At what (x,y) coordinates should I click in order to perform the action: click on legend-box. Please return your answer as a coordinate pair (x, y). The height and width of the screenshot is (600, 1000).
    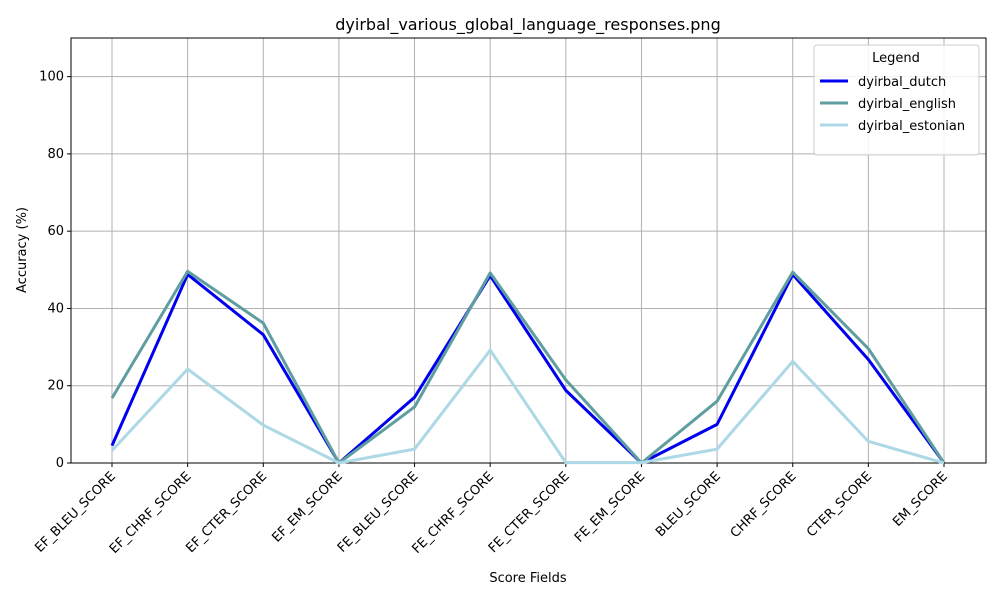
    Looking at the image, I should click on (896, 100).